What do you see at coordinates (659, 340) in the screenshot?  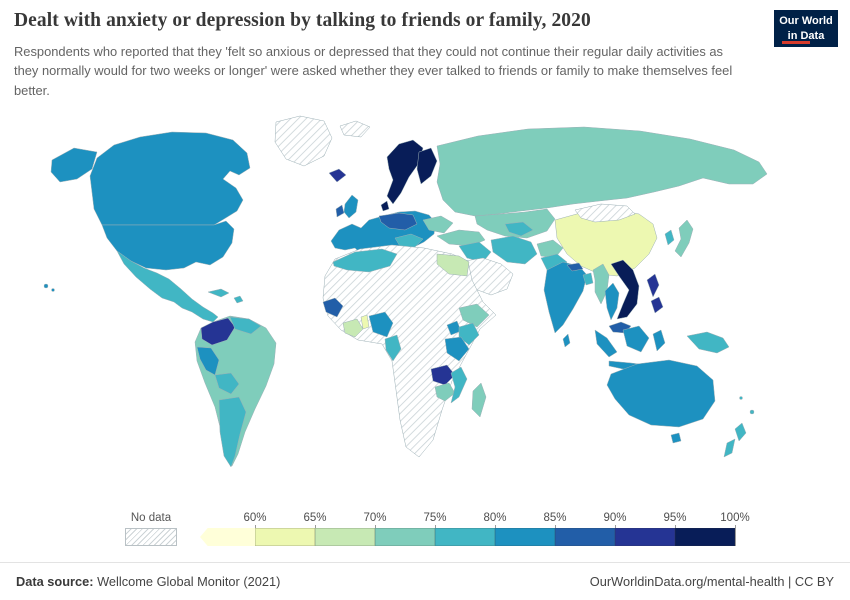 I see `region-indonesia-sulawesi` at bounding box center [659, 340].